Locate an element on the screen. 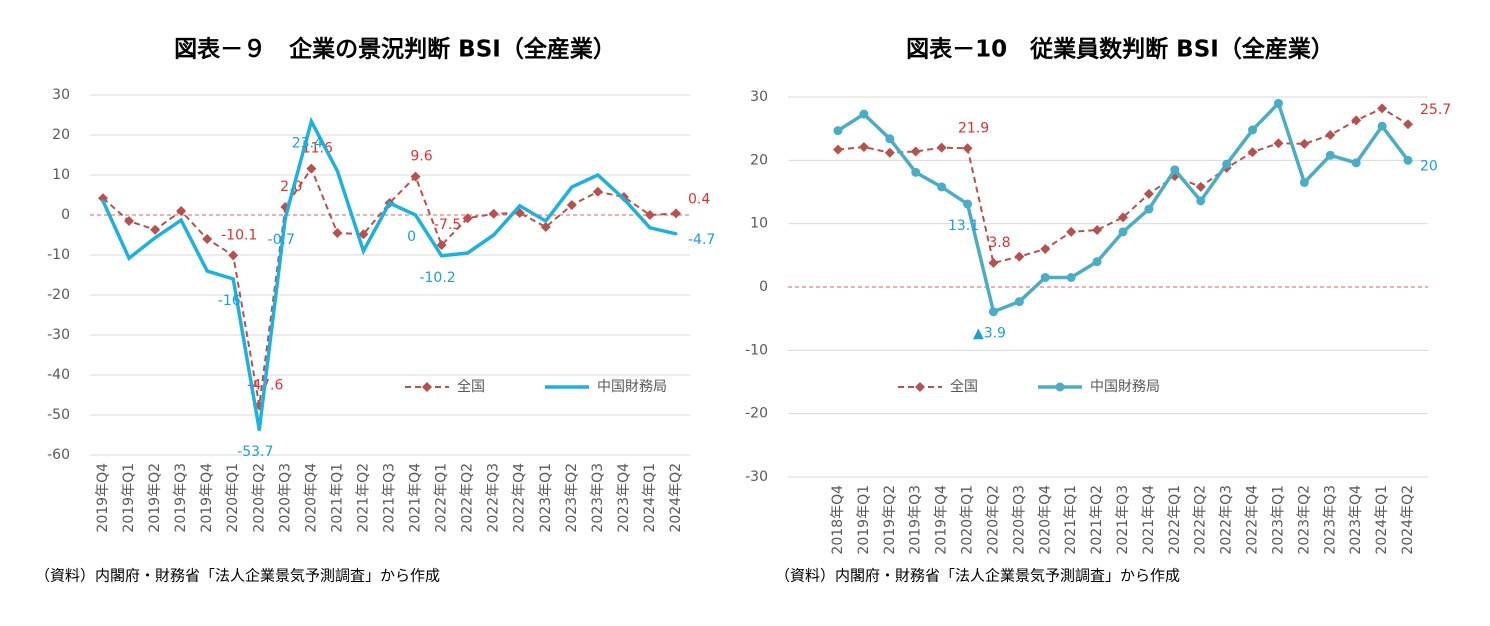 This screenshot has height=626, width=1490. data-label: 13.1 is located at coordinates (963, 226).